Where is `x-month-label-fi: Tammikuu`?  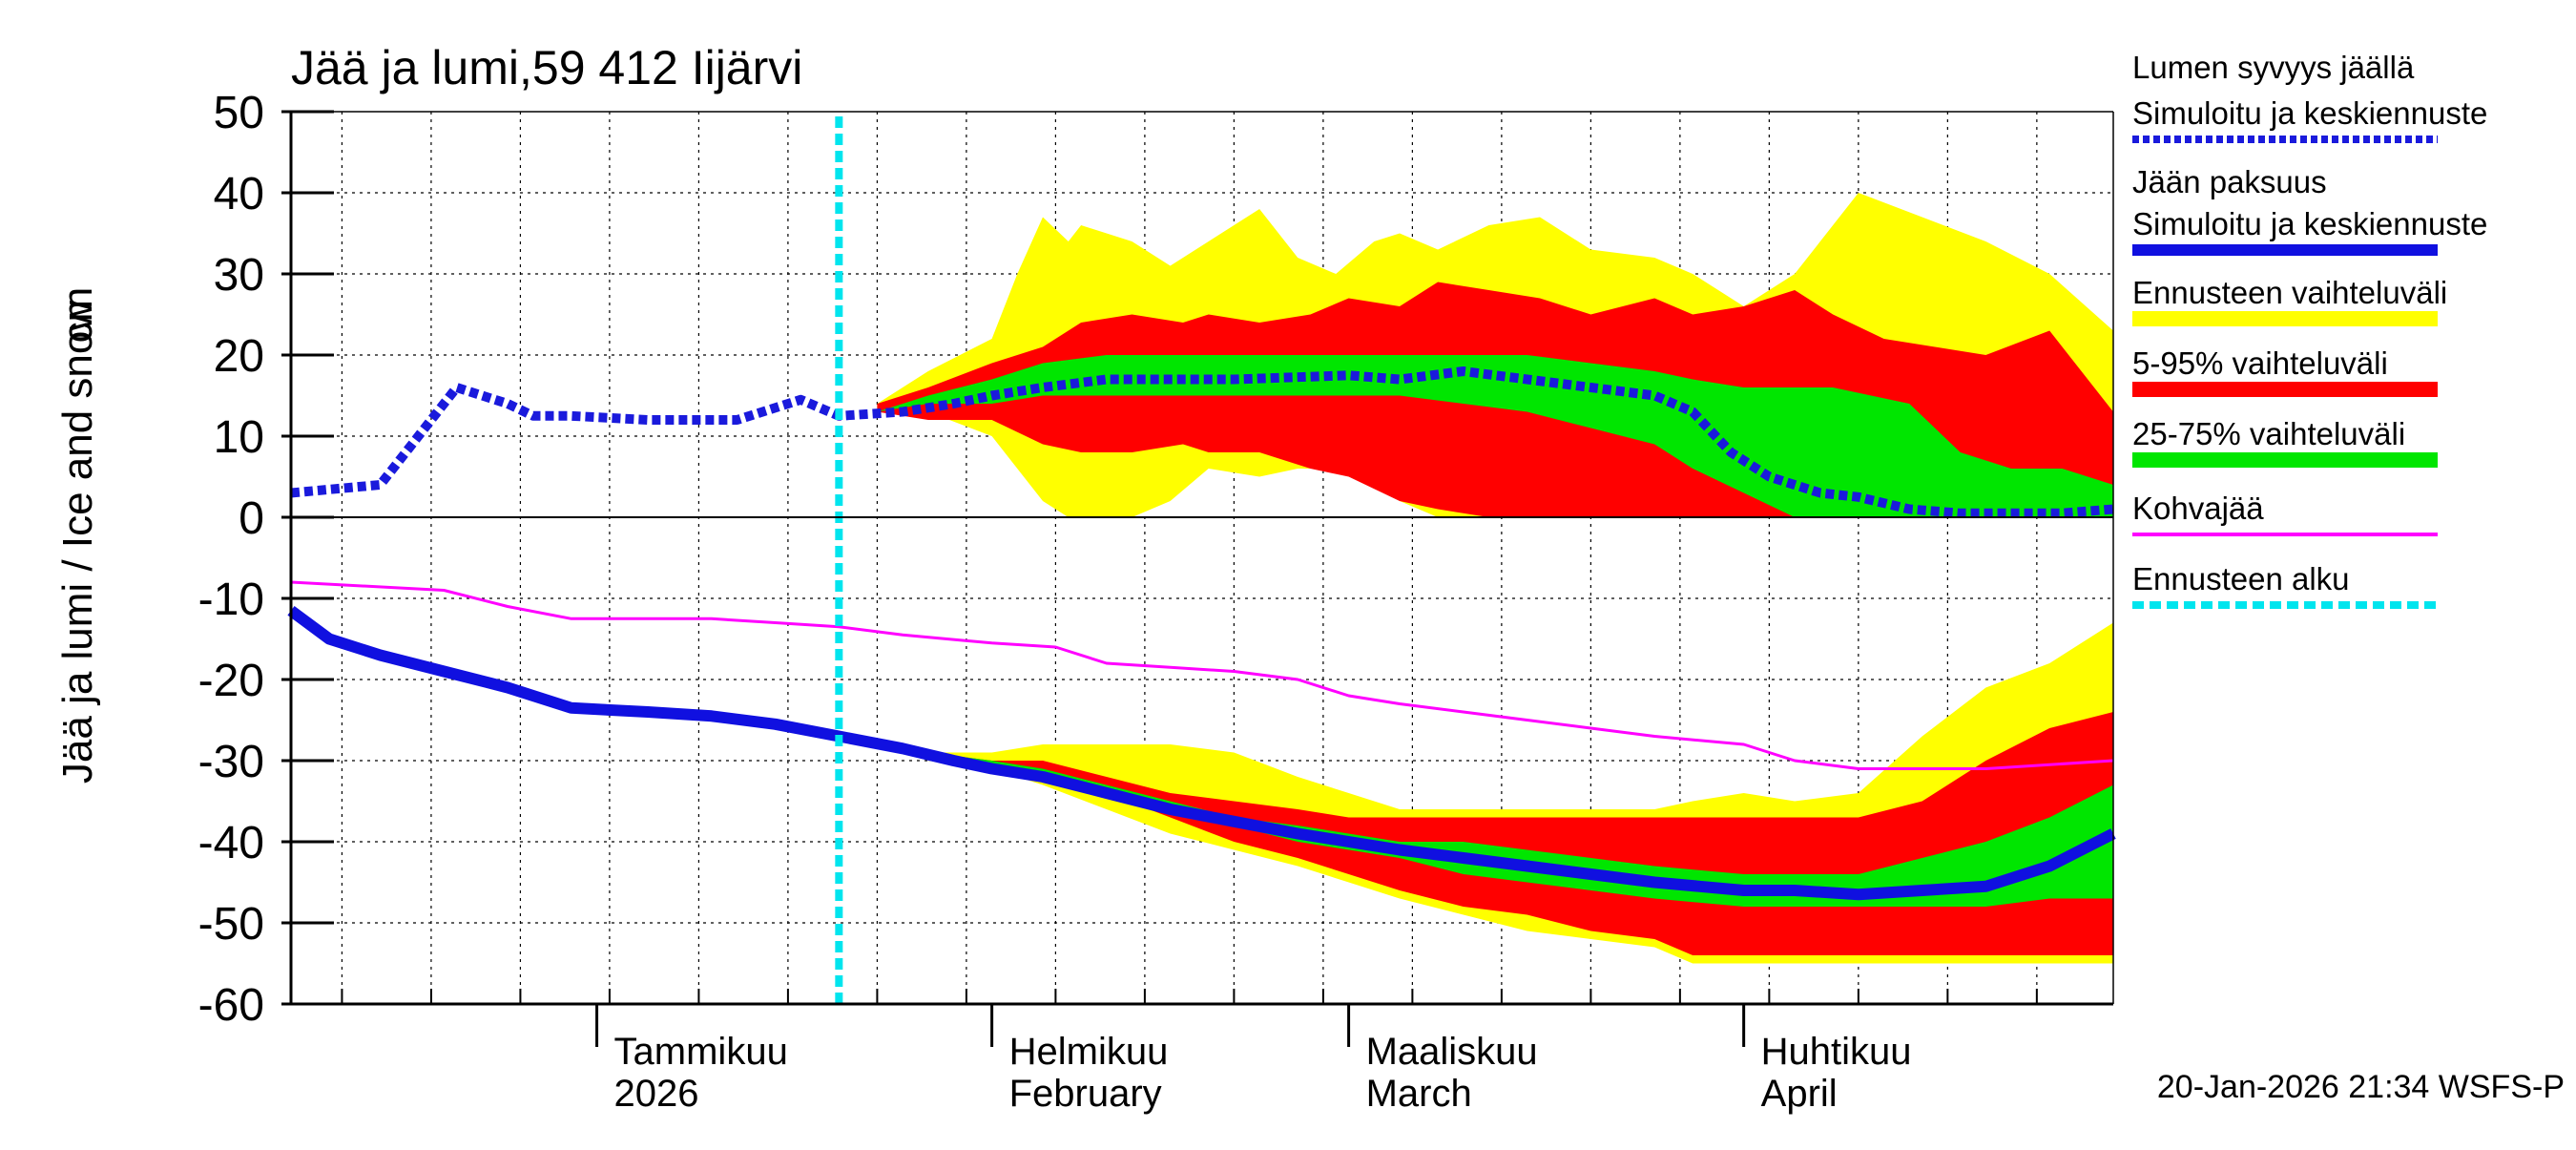 x-month-label-fi: Tammikuu is located at coordinates (701, 1052).